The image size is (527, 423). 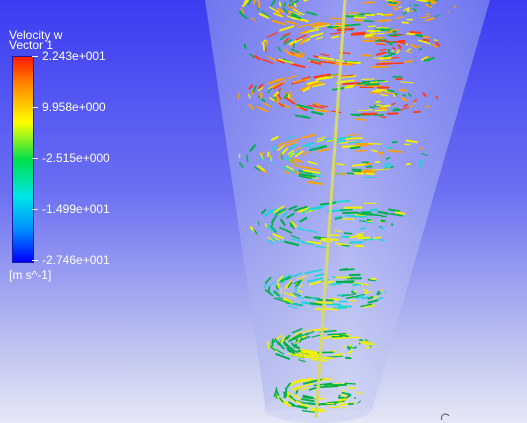 I want to click on cone-axis-line, so click(x=330, y=209).